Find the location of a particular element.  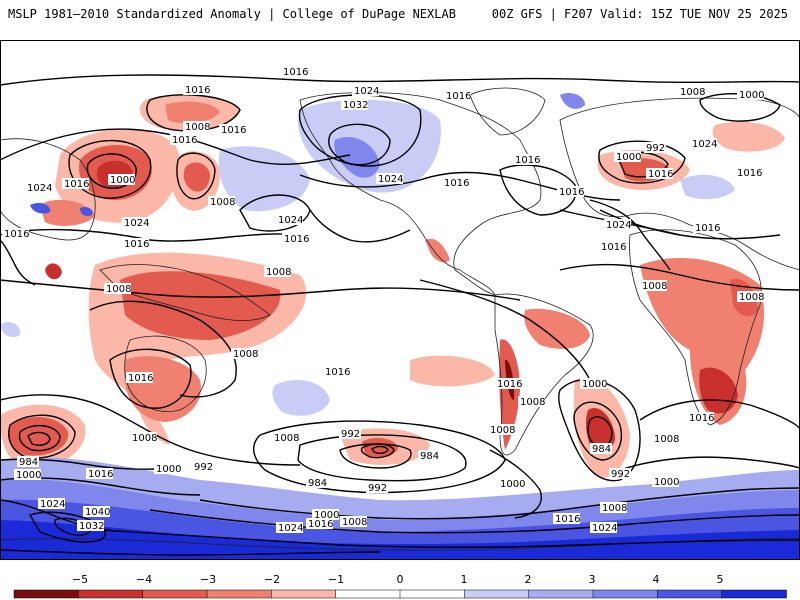

anomaly-neg-west-pacific is located at coordinates (67, 212).